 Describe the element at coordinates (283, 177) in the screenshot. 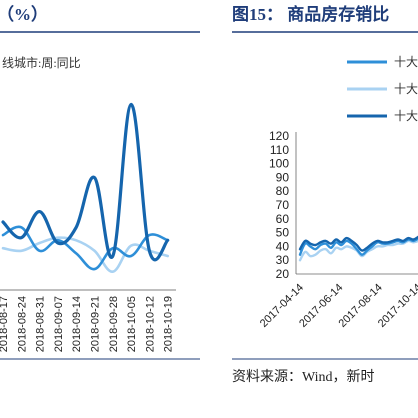

I see `right-y-tick-label: 90` at that location.